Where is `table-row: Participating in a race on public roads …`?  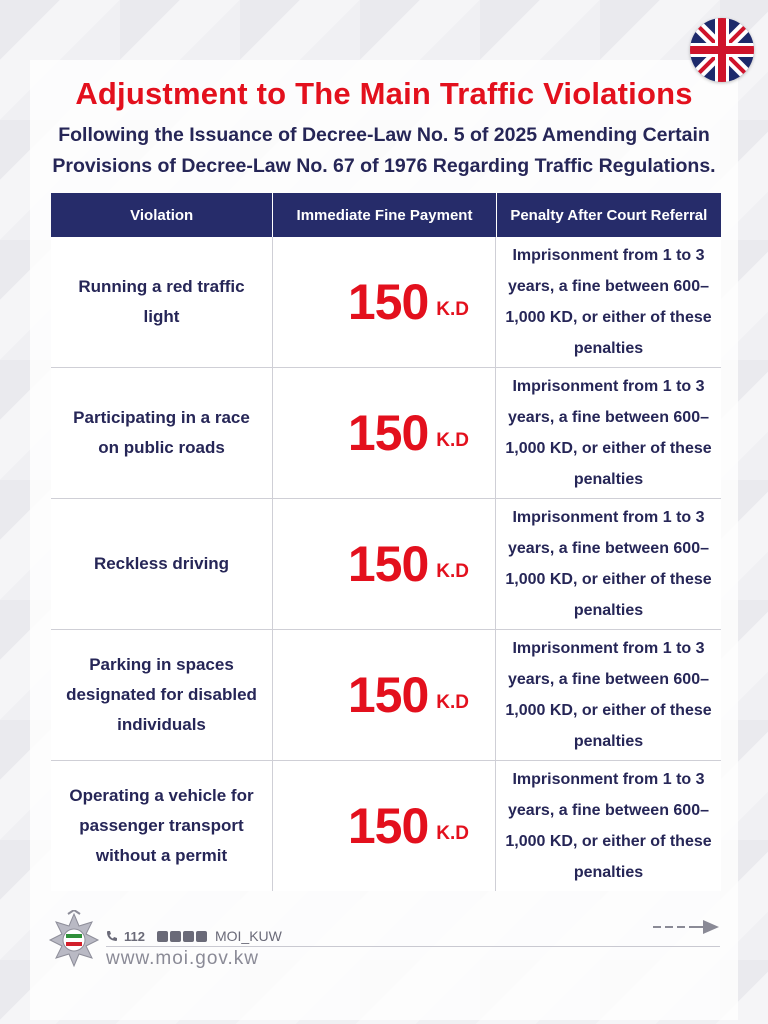
table-row: Participating in a race on public roads … is located at coordinates (386, 433).